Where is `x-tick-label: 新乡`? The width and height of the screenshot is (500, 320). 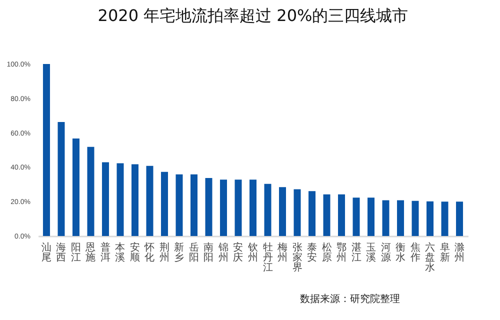
x-tick-label: 新乡 is located at coordinates (179, 253).